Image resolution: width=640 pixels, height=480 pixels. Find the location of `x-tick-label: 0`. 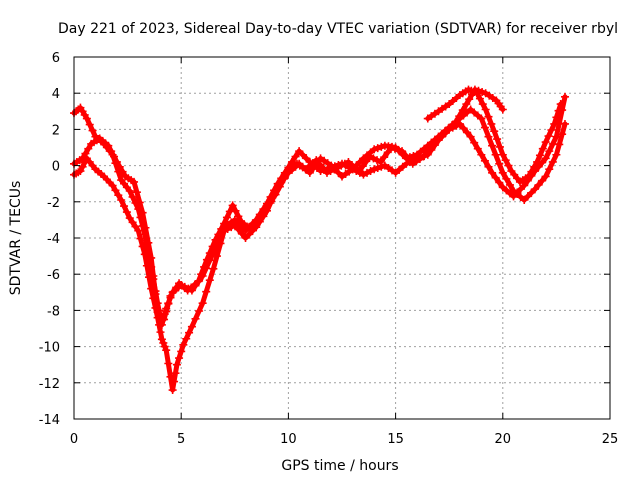

x-tick-label: 0 is located at coordinates (74, 439).